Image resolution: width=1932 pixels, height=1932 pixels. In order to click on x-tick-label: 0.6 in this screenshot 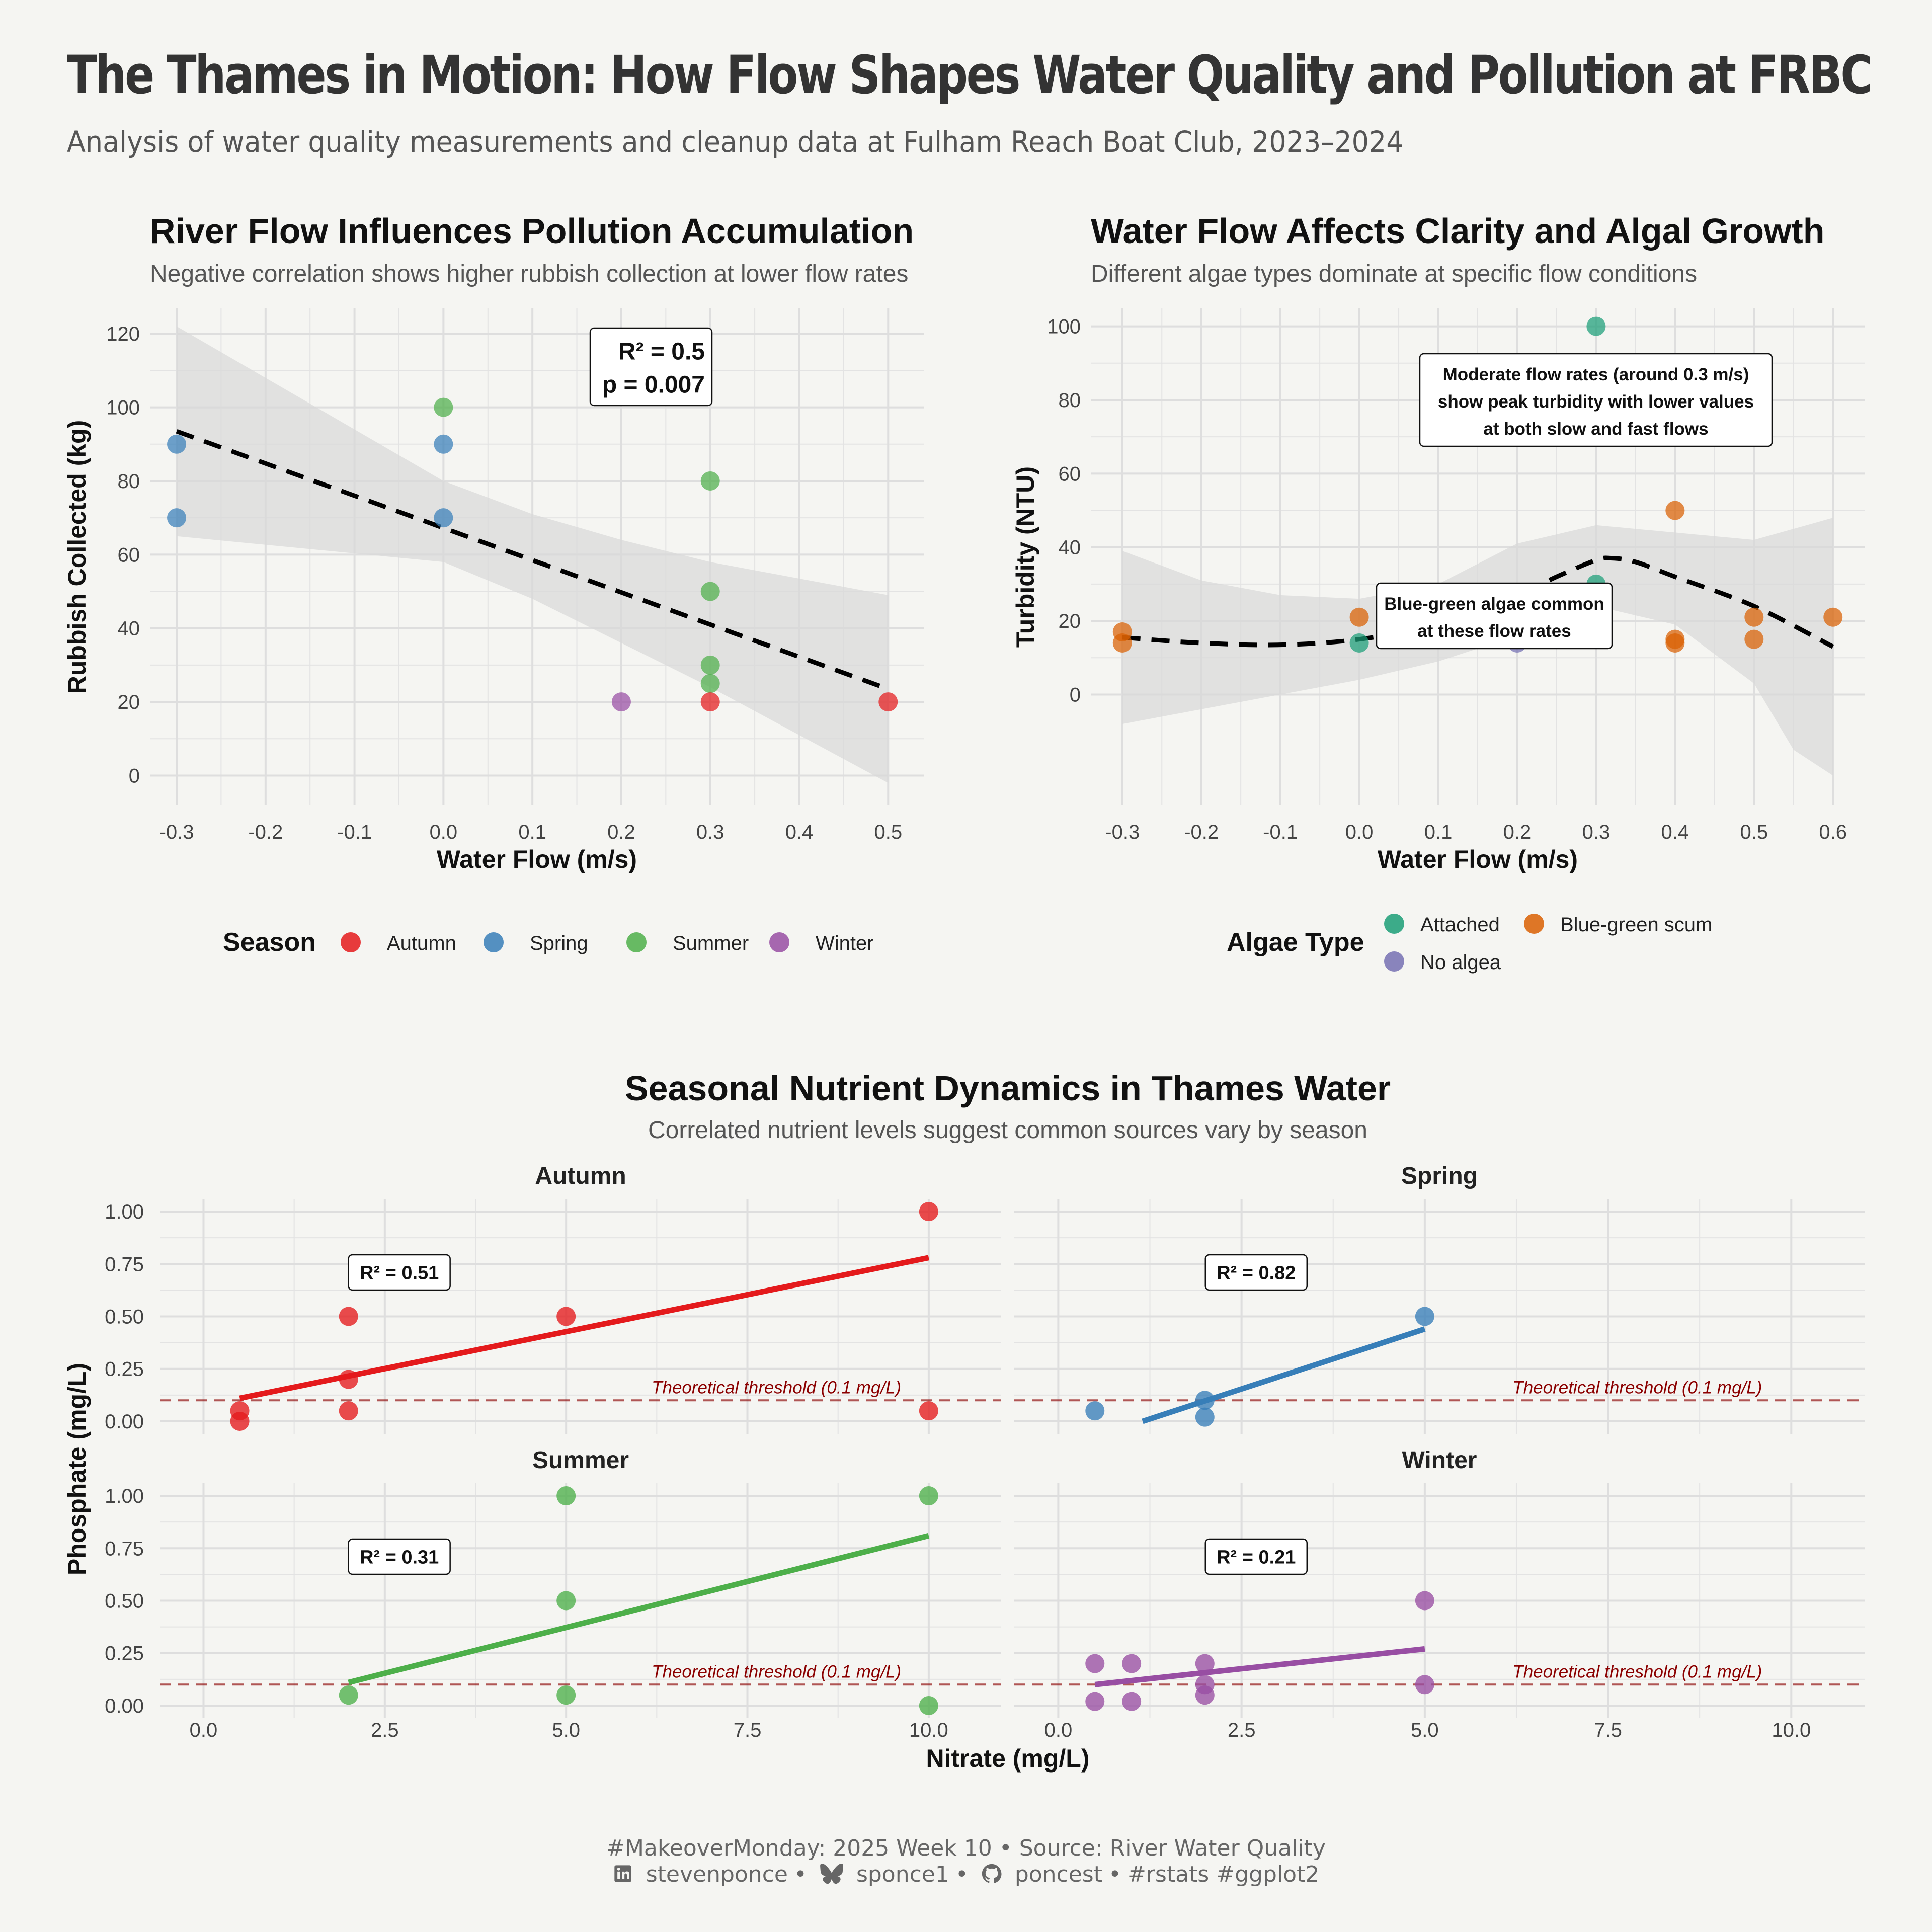, I will do `click(1833, 832)`.